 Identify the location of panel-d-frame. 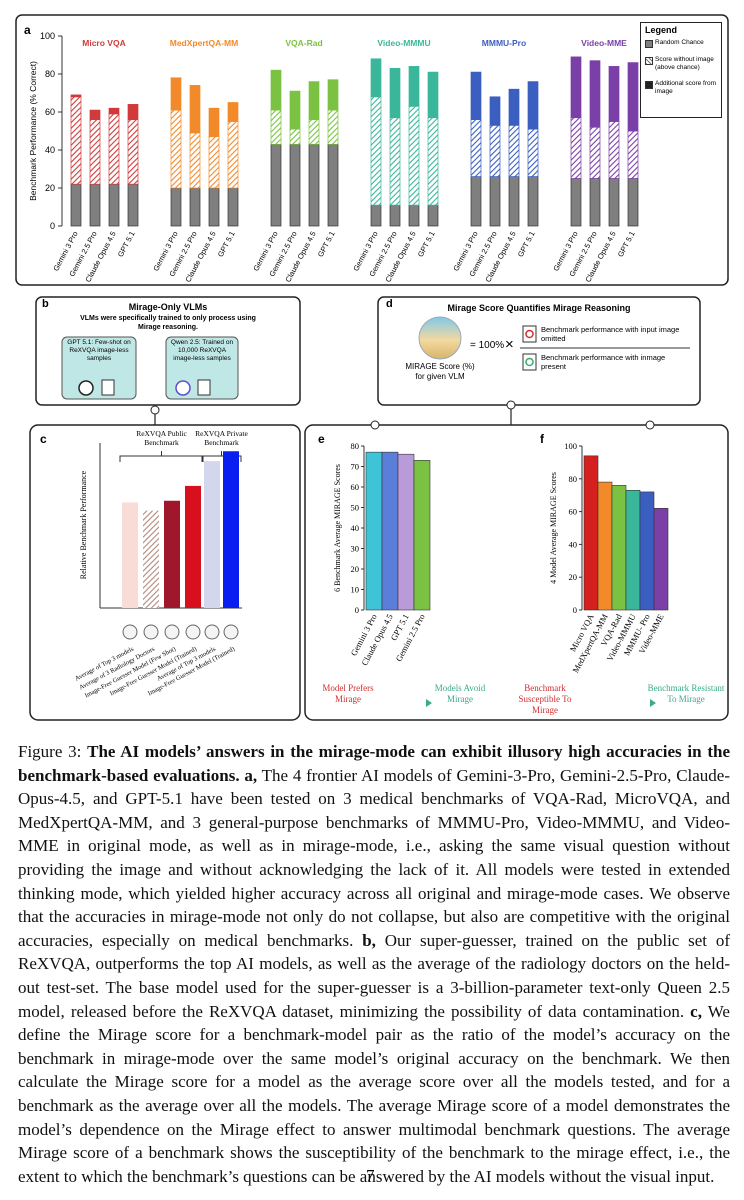
(539, 351).